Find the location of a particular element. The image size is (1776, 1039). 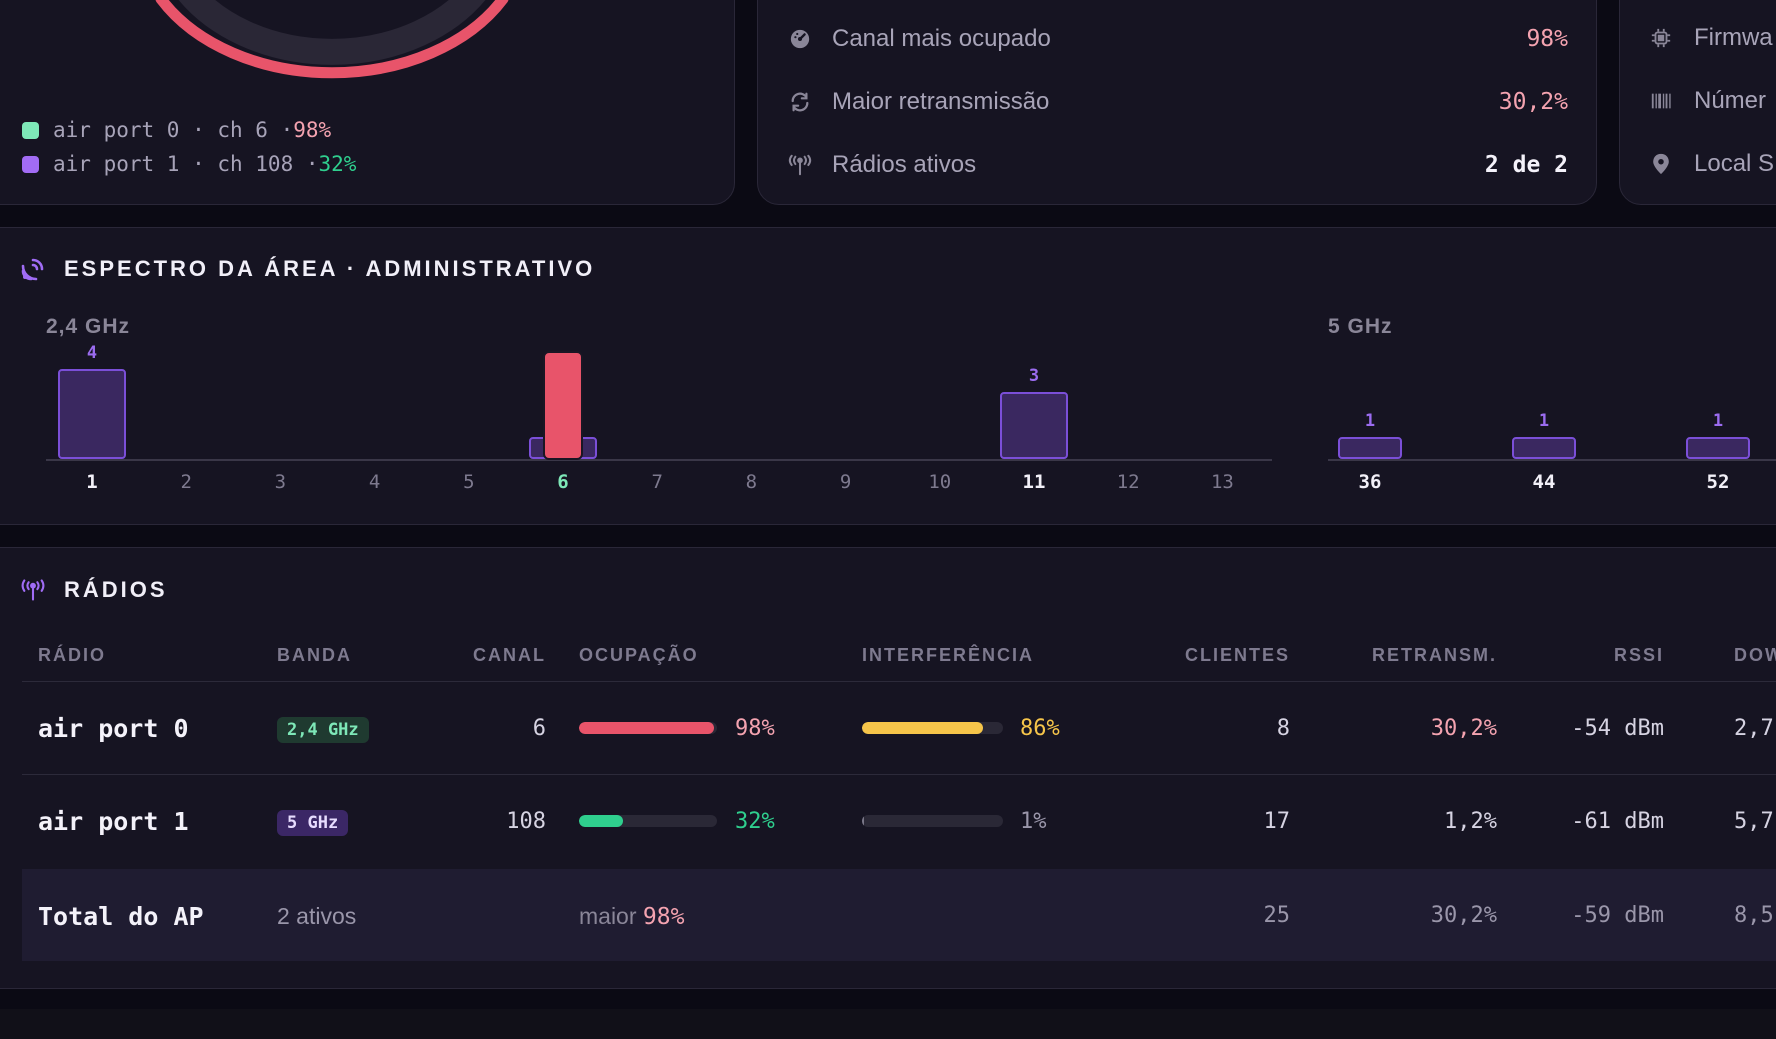

total-label: Total do AP is located at coordinates (121, 916).